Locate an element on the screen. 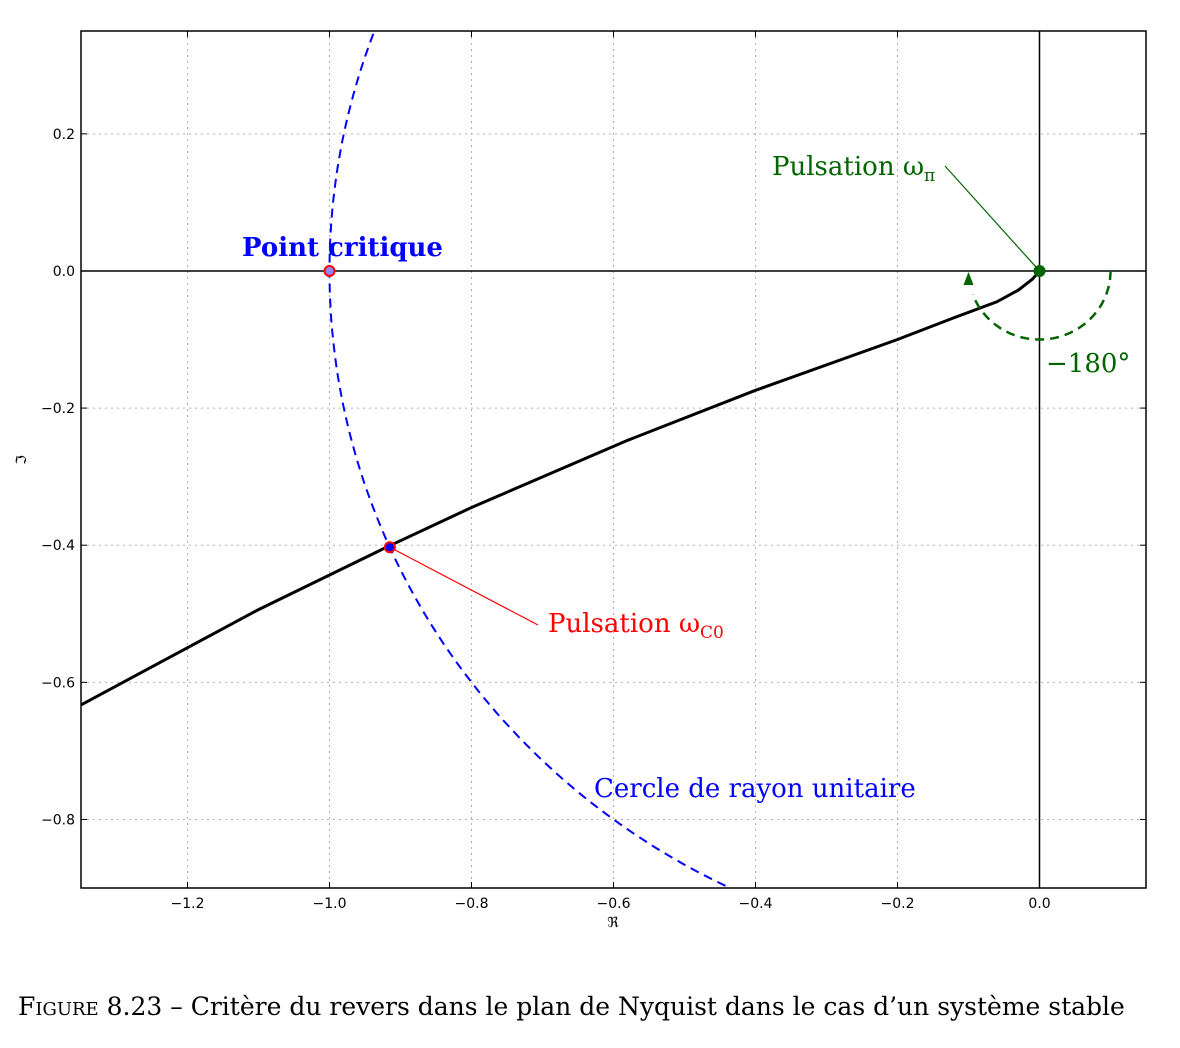  phase-arrow-head is located at coordinates (968, 278).